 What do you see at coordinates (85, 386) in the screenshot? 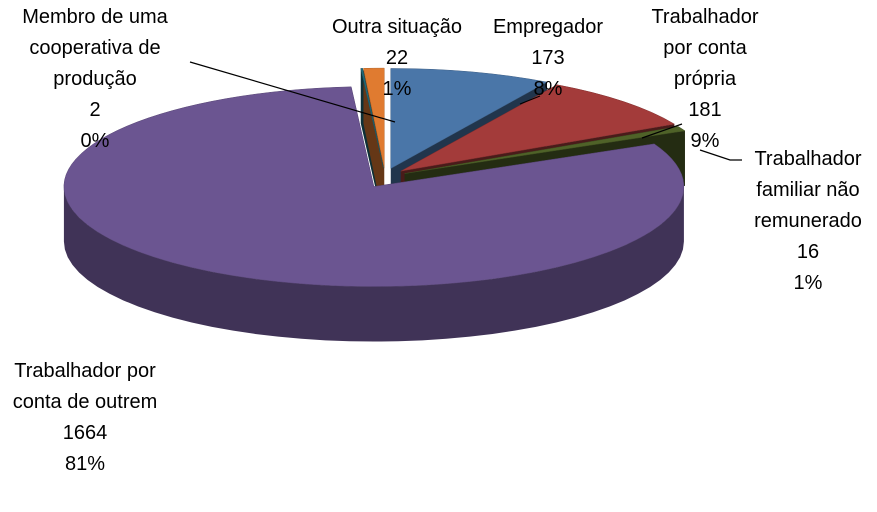
I see `label-name: Trabalhador por conta de outrem` at bounding box center [85, 386].